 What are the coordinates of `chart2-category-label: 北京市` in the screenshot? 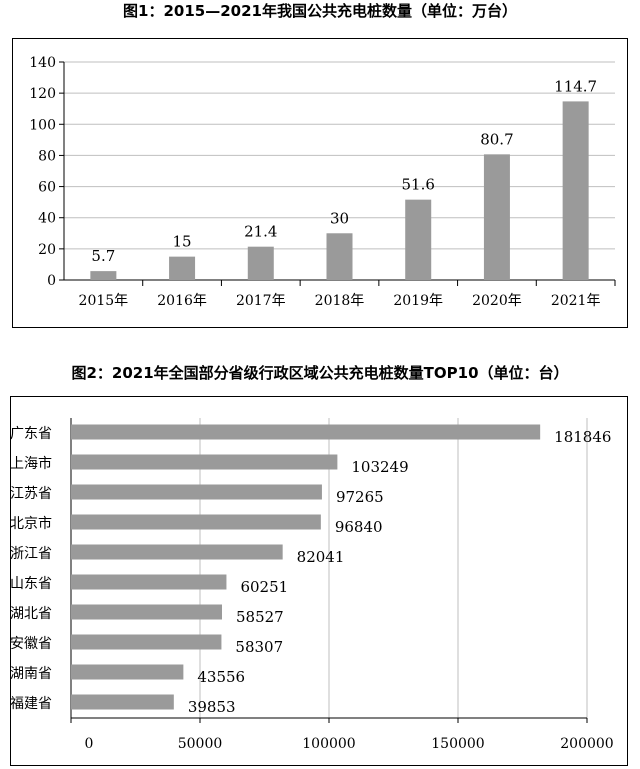 It's located at (31, 523).